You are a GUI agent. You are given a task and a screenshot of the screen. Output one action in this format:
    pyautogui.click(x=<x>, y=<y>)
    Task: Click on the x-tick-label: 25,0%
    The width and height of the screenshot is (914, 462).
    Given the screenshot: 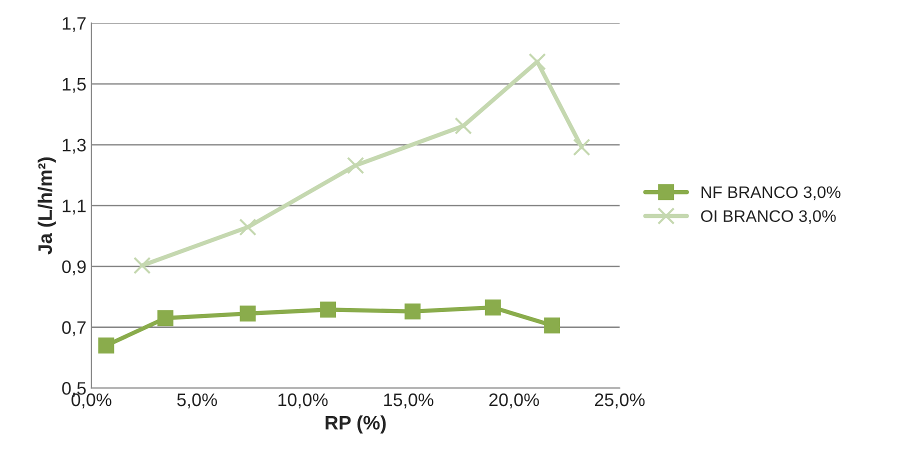 What is the action you would take?
    pyautogui.click(x=620, y=400)
    